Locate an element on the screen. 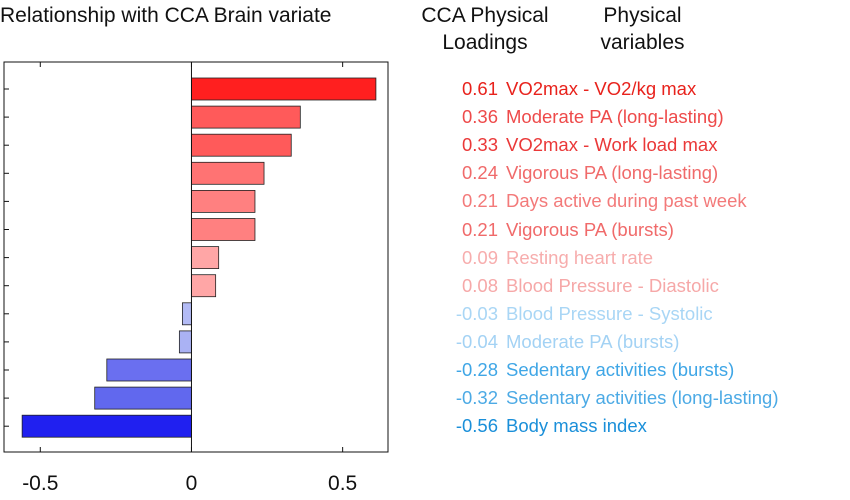 This screenshot has height=500, width=850. variable-name: Resting heart rate is located at coordinates (580, 257).